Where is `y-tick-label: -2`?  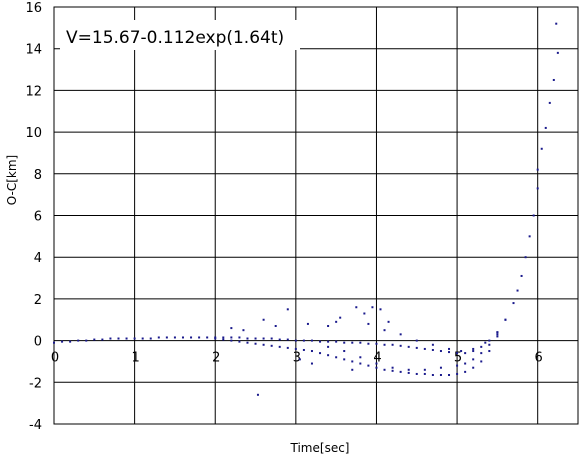 y-tick-label: -2 is located at coordinates (35, 383).